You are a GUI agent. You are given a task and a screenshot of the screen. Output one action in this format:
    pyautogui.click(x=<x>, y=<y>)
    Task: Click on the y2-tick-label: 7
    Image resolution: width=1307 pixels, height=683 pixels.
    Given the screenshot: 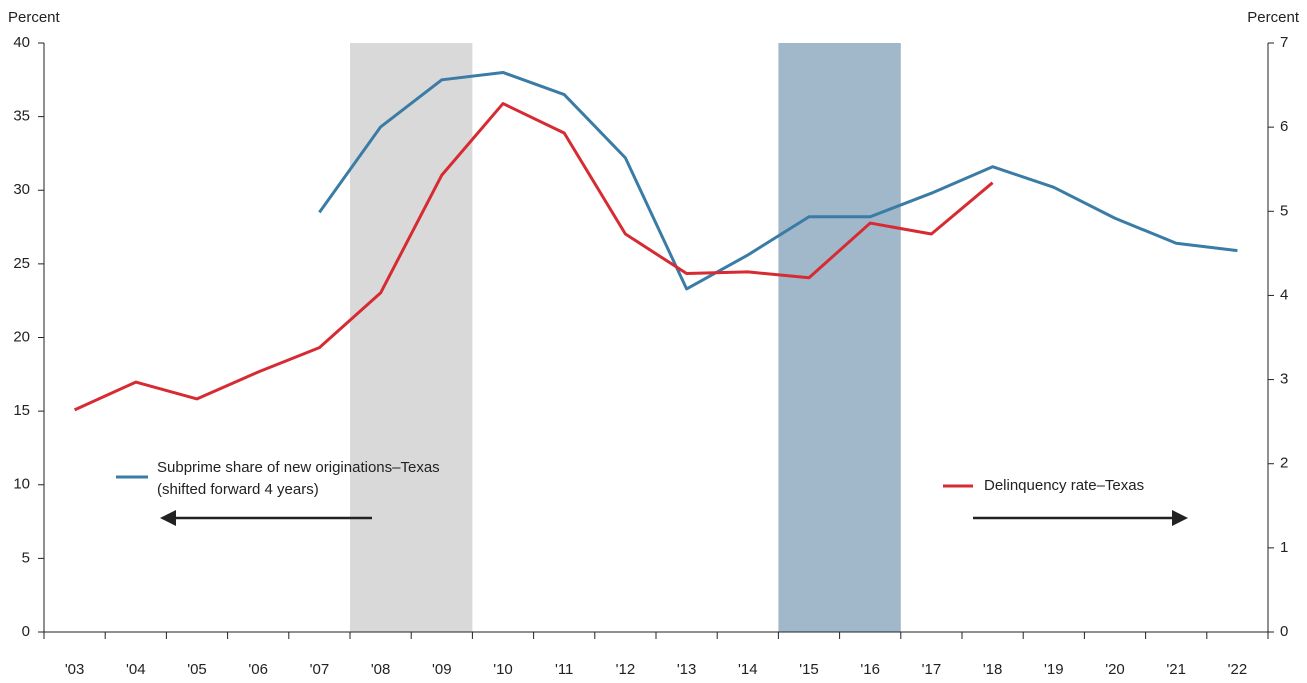 What is the action you would take?
    pyautogui.click(x=1284, y=42)
    